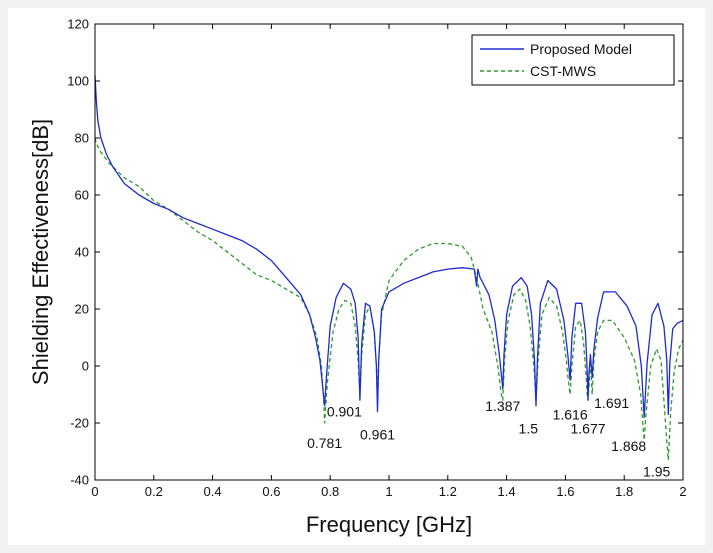  I want to click on y-tick-label: 0, so click(85, 366).